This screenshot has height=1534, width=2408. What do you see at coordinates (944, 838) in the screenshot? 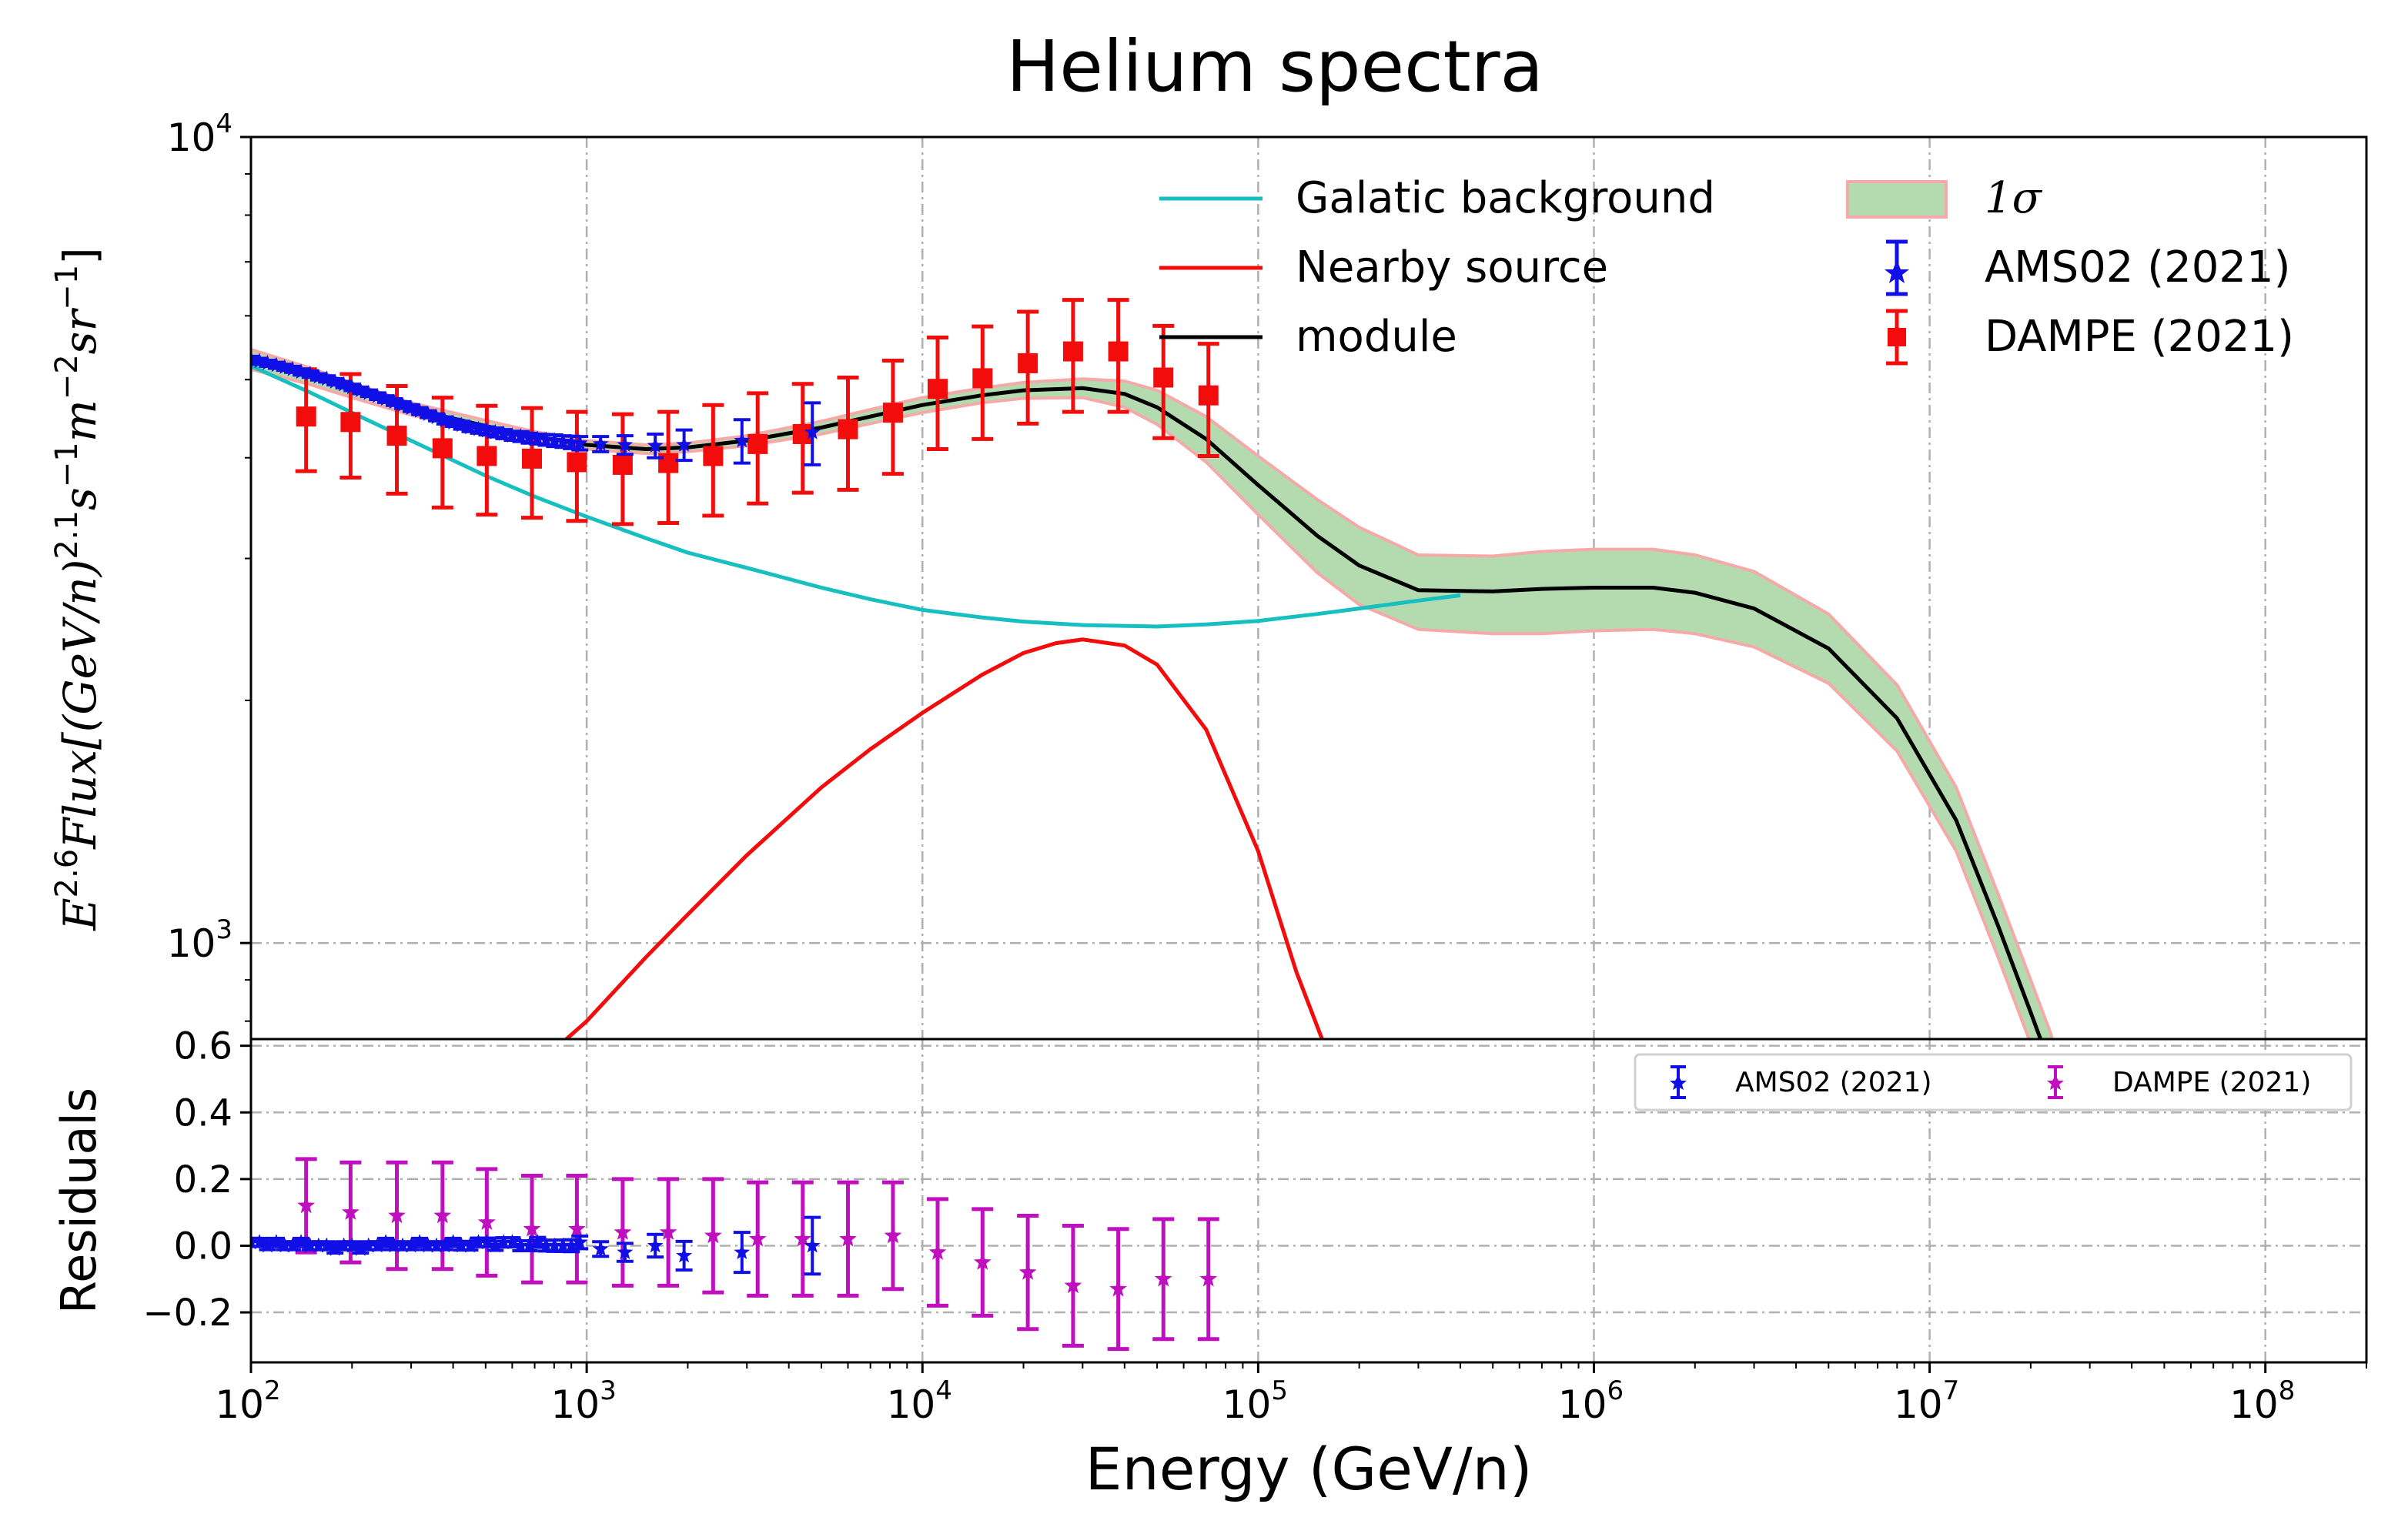
I see `nearby-source-line` at bounding box center [944, 838].